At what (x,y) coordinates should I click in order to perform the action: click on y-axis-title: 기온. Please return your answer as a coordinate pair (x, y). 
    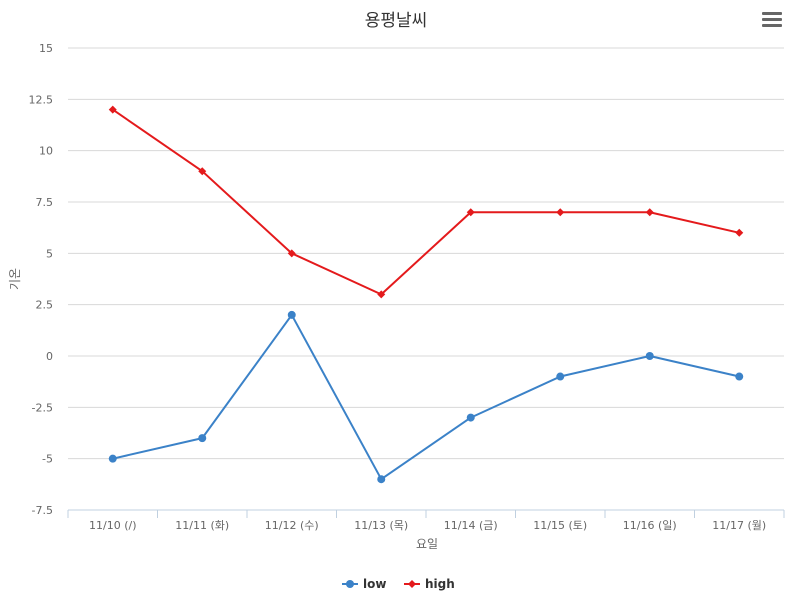
    Looking at the image, I should click on (15, 279).